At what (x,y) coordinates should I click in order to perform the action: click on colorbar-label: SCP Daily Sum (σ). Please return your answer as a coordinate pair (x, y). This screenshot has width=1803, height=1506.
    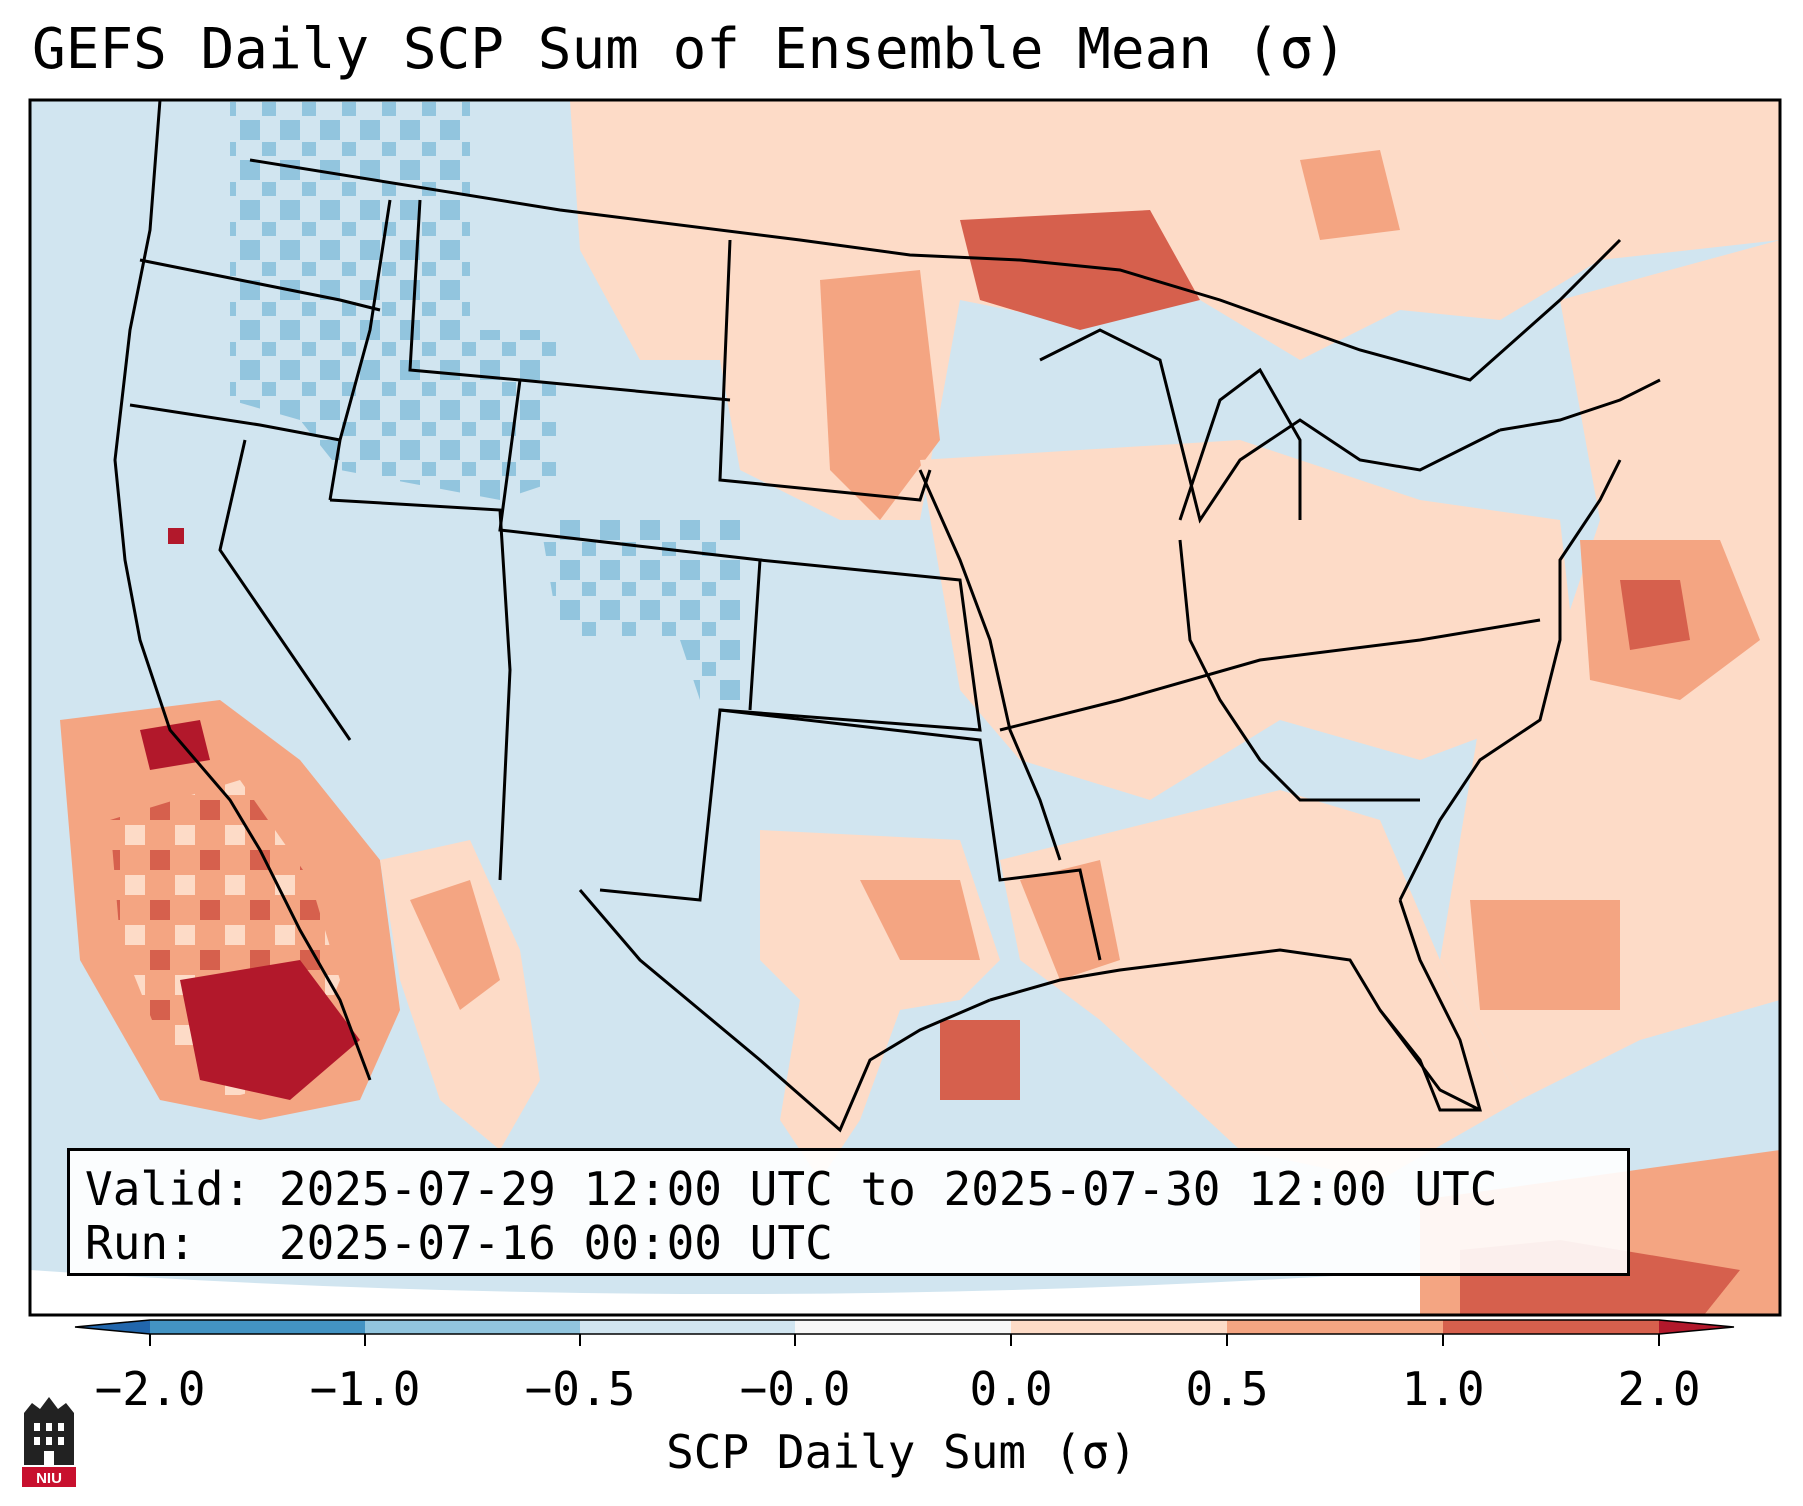
    Looking at the image, I should click on (901, 1452).